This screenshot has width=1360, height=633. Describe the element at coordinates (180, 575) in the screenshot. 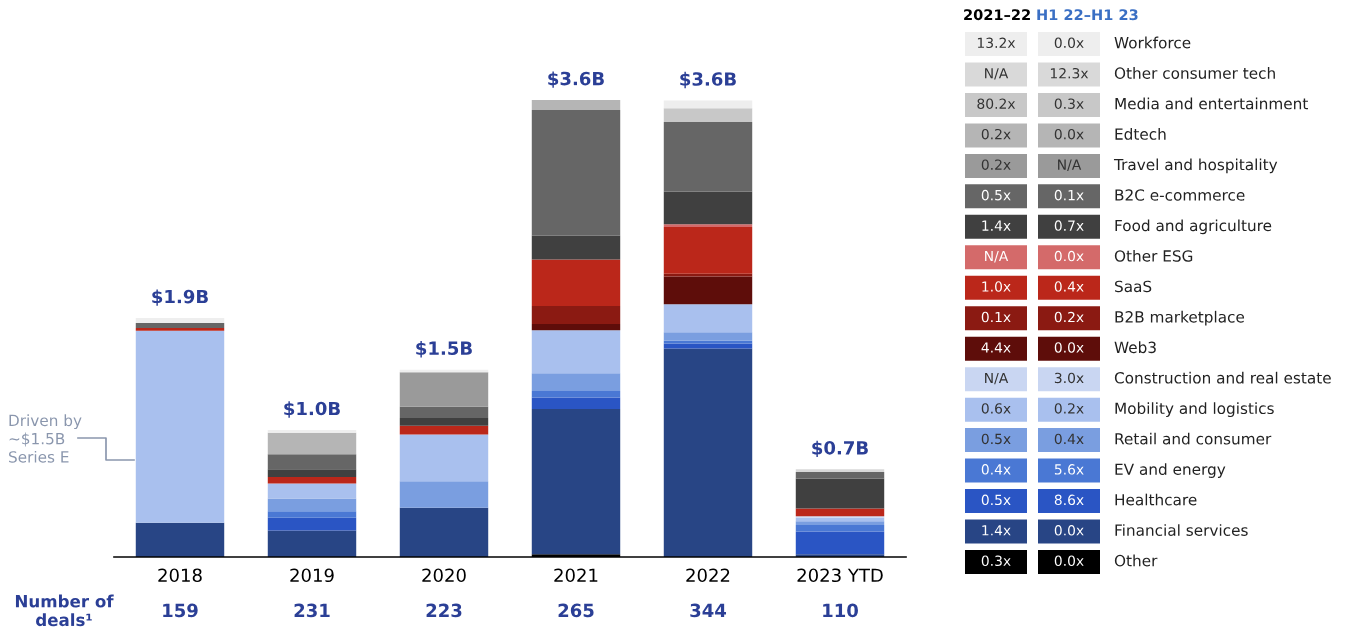

I see `x-tick-label: 2018` at that location.